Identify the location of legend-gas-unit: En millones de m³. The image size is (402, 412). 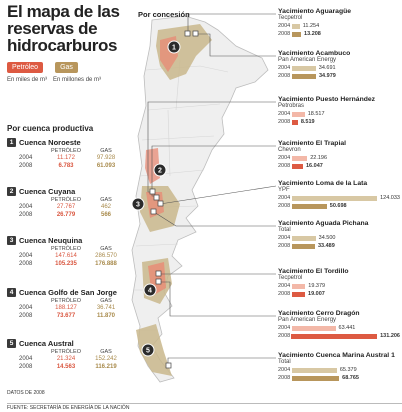
(77, 80).